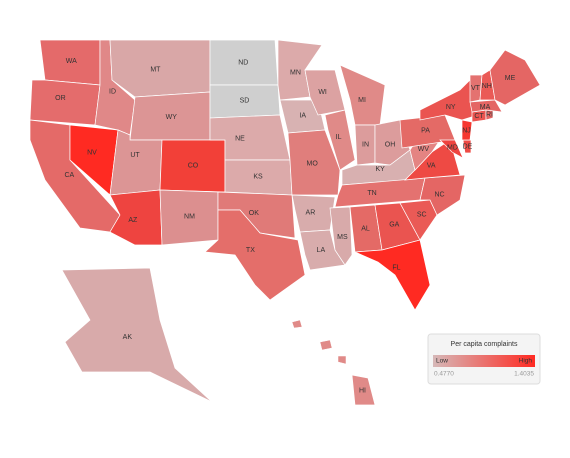 This screenshot has height=458, width=570. I want to click on state-label: WY, so click(172, 117).